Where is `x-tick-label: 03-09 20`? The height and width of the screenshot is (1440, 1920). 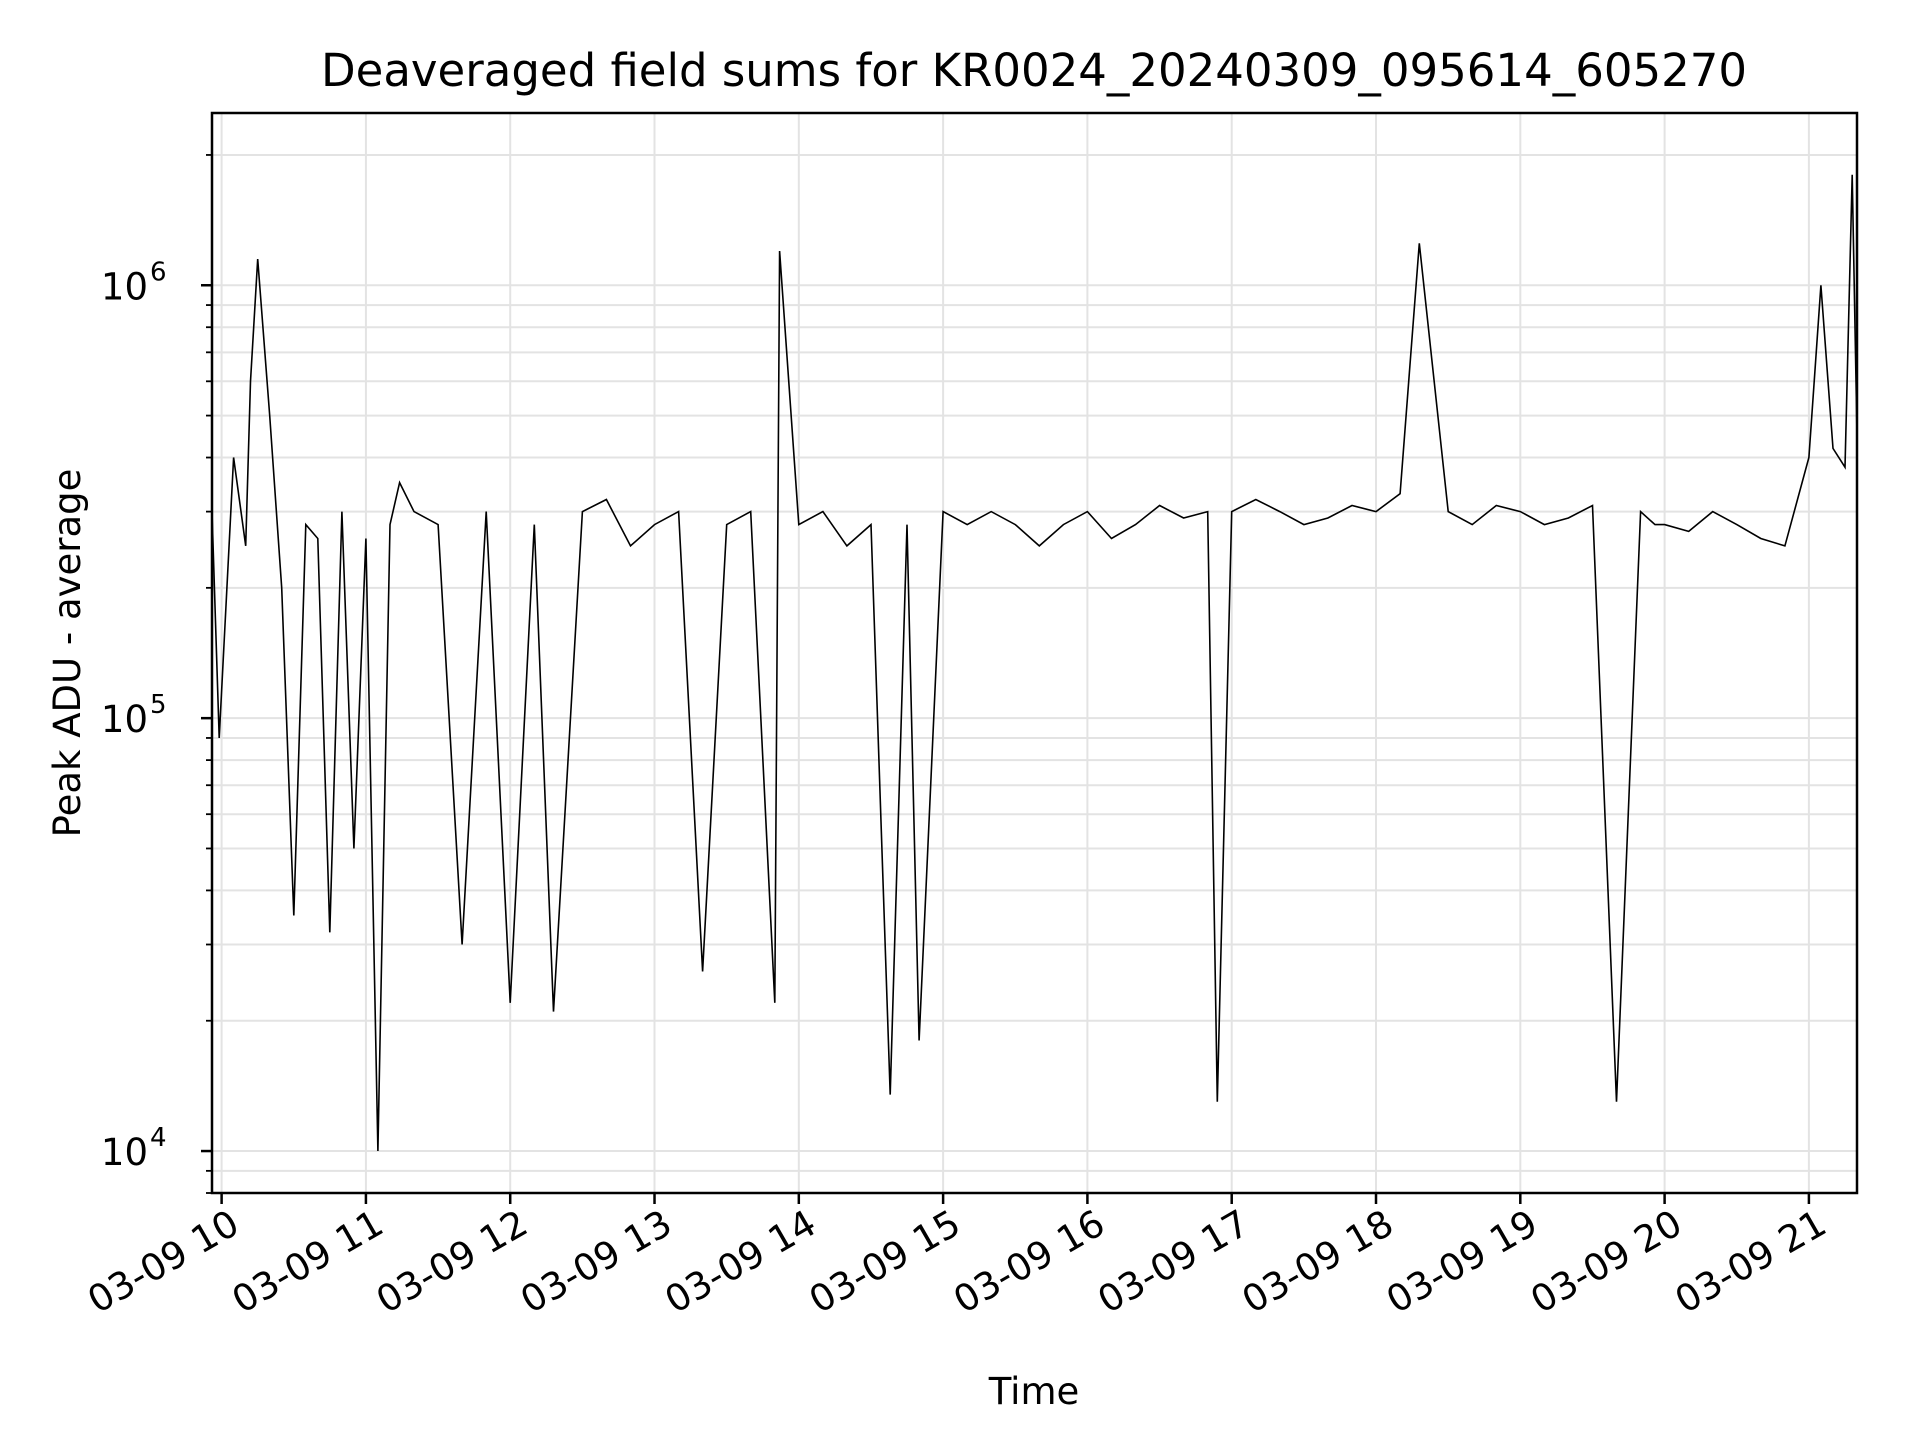
x-tick-label: 03-09 20 is located at coordinates (1607, 1262).